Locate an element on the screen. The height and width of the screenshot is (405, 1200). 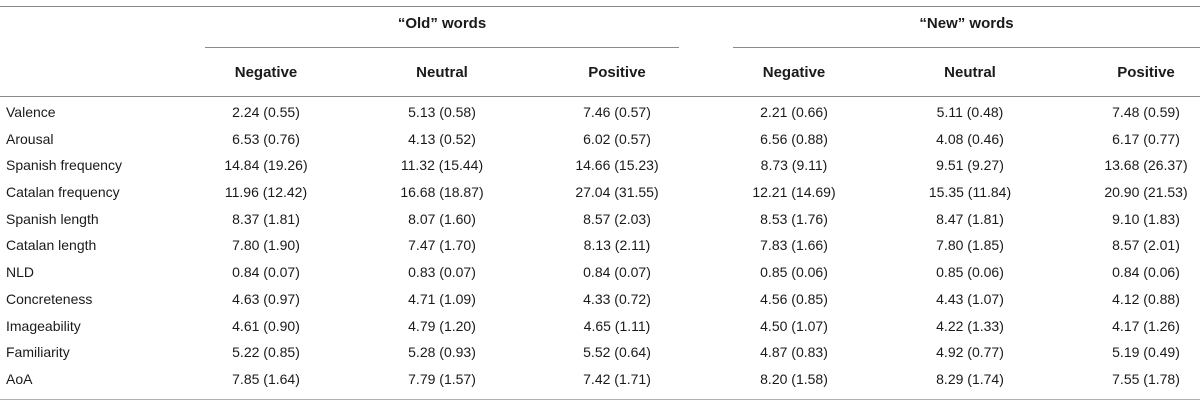
table-cell: 4.87 (0.83) is located at coordinates (794, 352).